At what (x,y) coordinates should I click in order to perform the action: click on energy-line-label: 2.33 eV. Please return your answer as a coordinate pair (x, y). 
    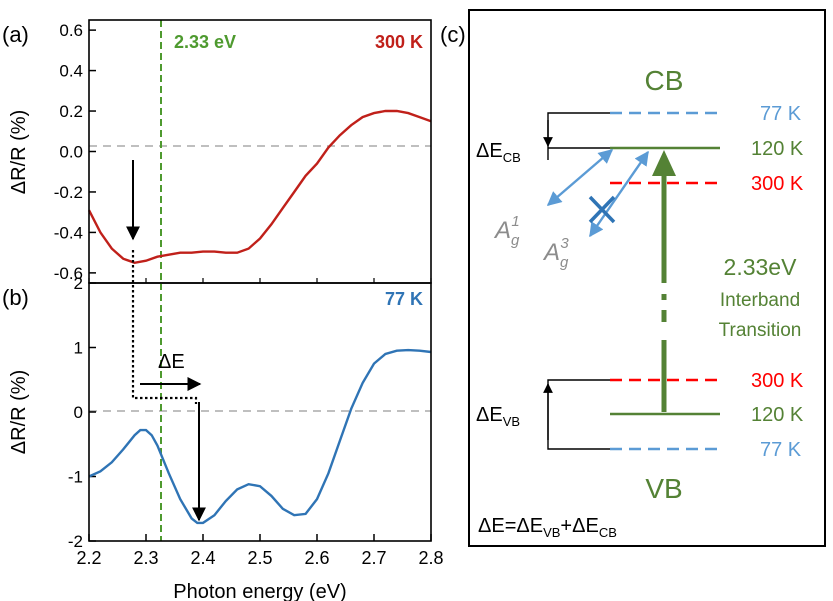
    Looking at the image, I should click on (205, 42).